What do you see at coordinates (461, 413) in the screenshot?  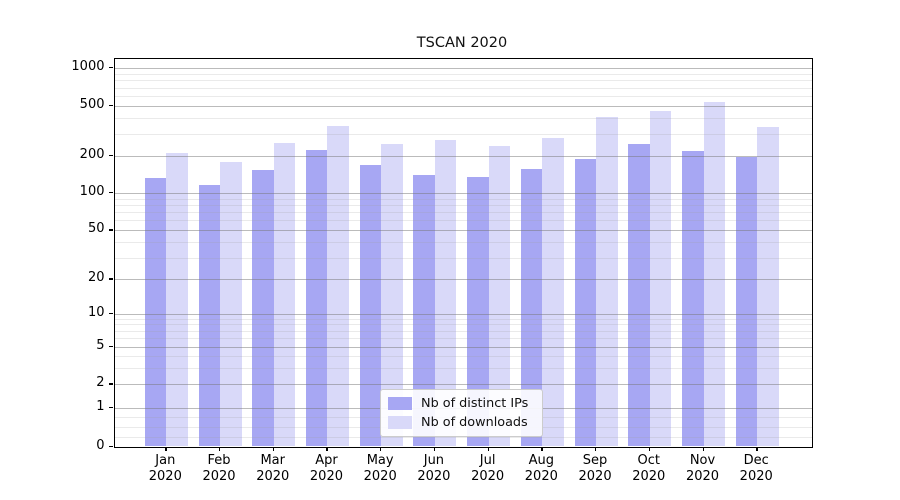 I see `legend: Nb of distinct IPs Nb of downloads` at bounding box center [461, 413].